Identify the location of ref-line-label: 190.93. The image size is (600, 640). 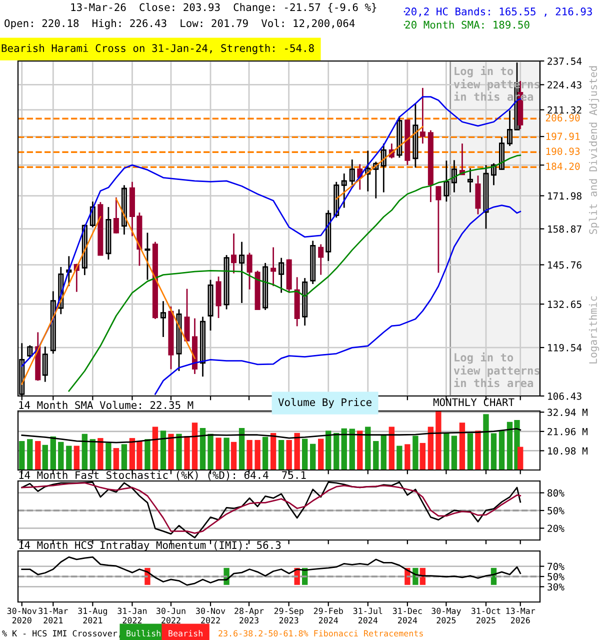
(563, 151).